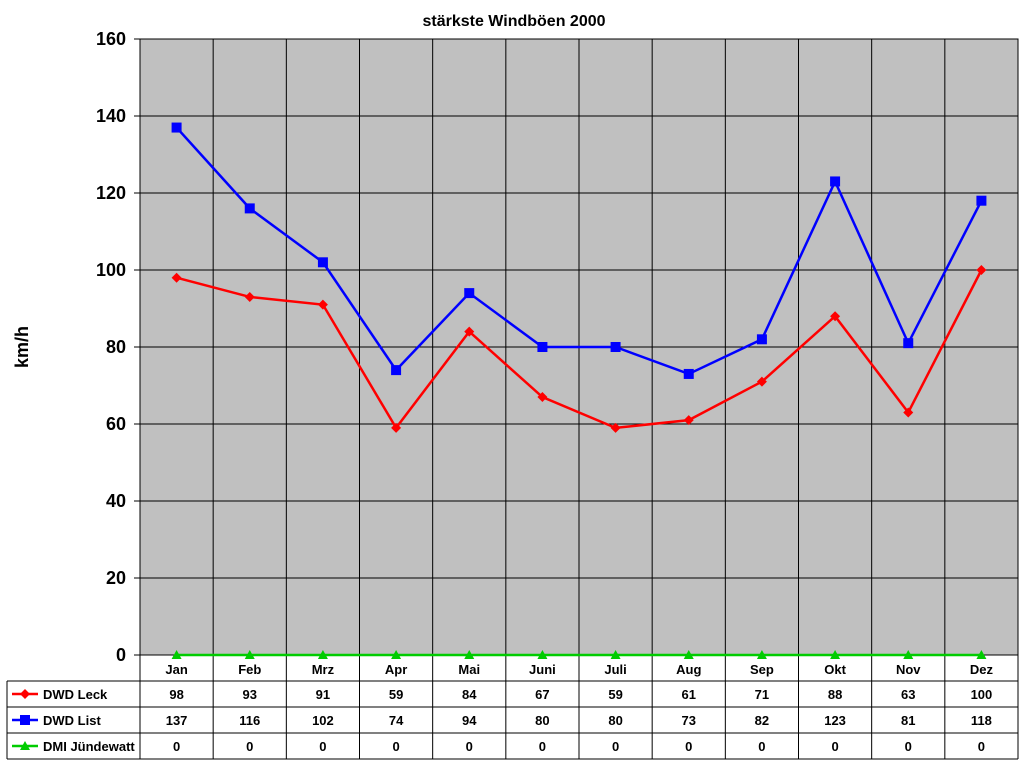  What do you see at coordinates (469, 669) in the screenshot?
I see `x-tick-label: Mai` at bounding box center [469, 669].